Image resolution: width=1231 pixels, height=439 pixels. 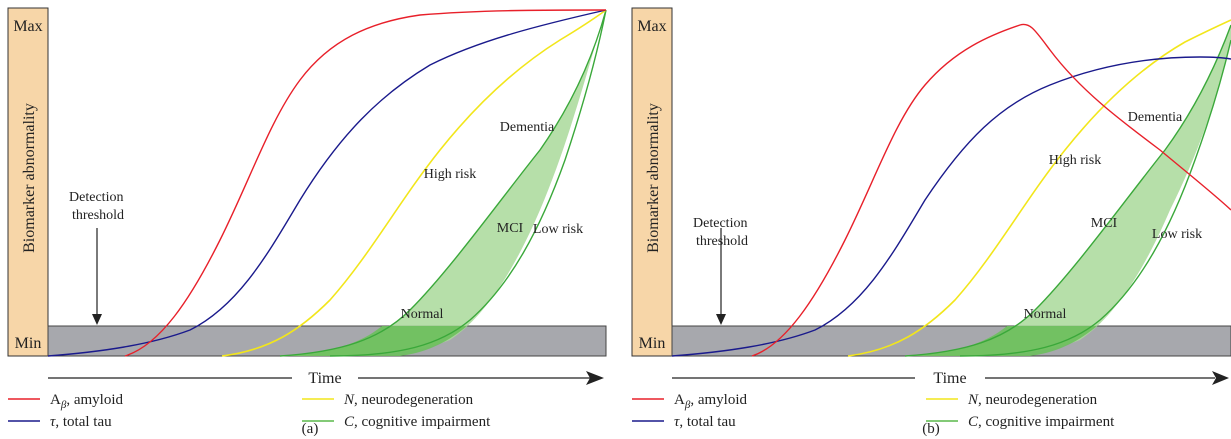 What do you see at coordinates (931, 429) in the screenshot?
I see `panel-caption: (b)` at bounding box center [931, 429].